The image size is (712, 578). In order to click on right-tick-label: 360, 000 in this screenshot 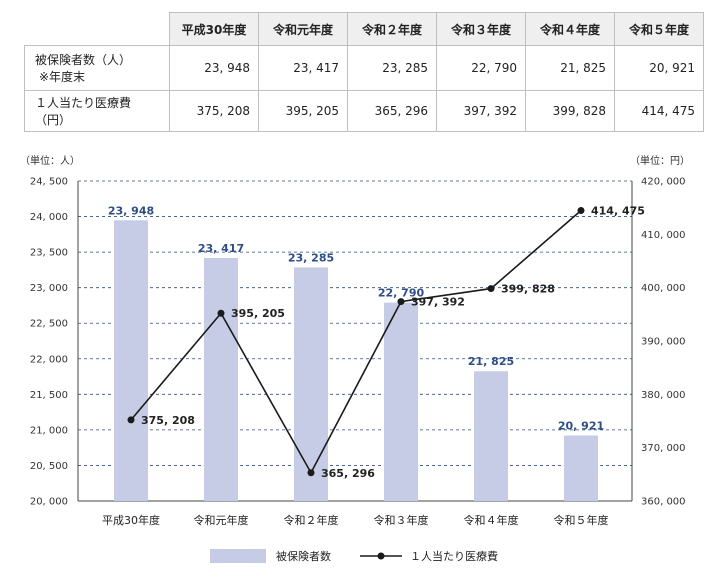, I will do `click(663, 502)`.